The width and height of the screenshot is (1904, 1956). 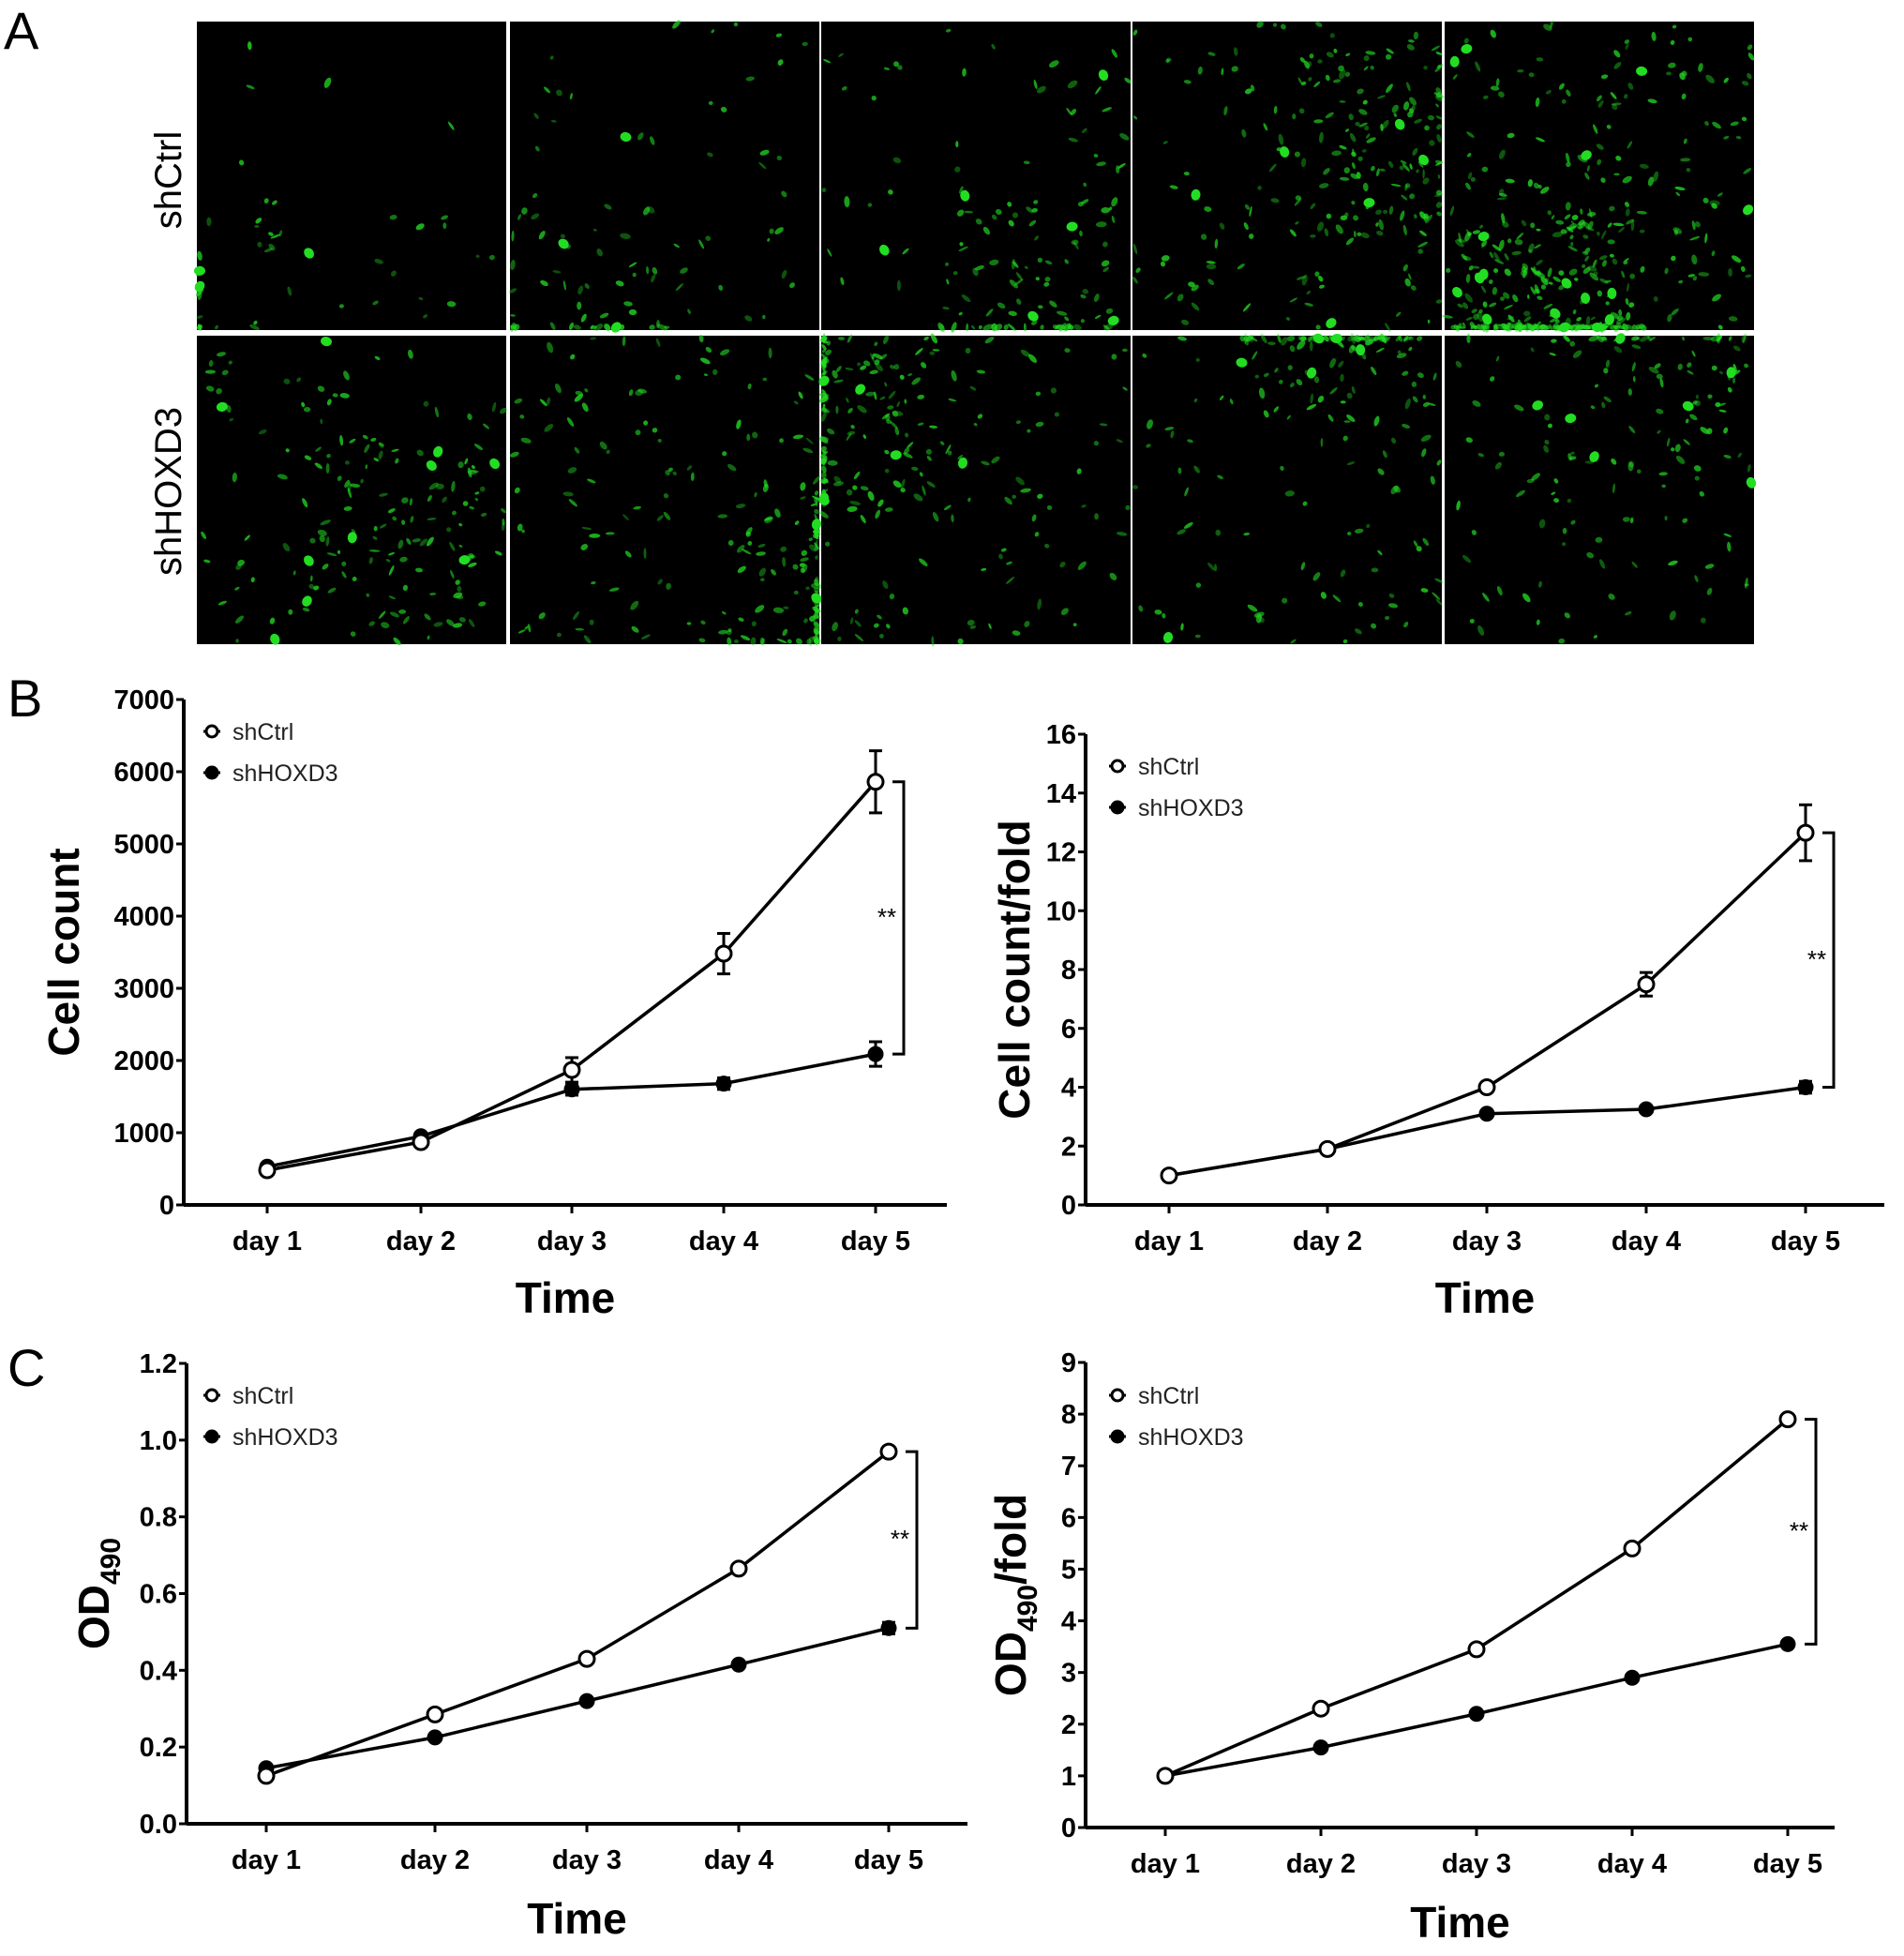 What do you see at coordinates (577, 1698) in the screenshot?
I see `series-shHOXD3` at bounding box center [577, 1698].